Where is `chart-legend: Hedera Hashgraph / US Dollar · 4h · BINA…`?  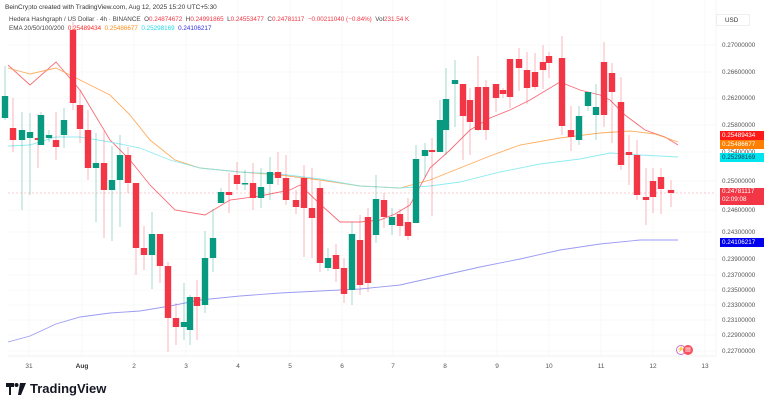 chart-legend: Hedera Hashgraph / US Dollar · 4h · BINA… is located at coordinates (209, 24).